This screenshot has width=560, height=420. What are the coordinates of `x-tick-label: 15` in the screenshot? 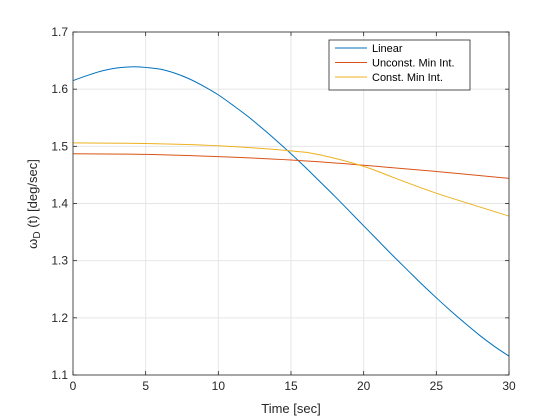 It's located at (291, 386).